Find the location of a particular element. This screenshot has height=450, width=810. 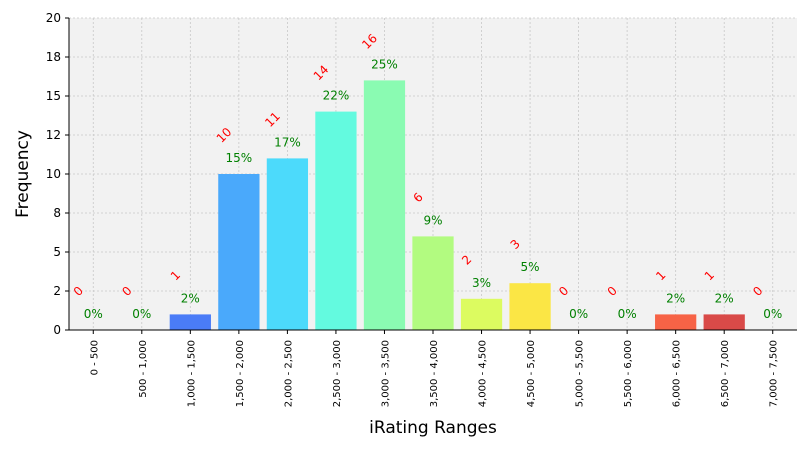

x-tick-label: 6,500 - 7,000 is located at coordinates (725, 373).